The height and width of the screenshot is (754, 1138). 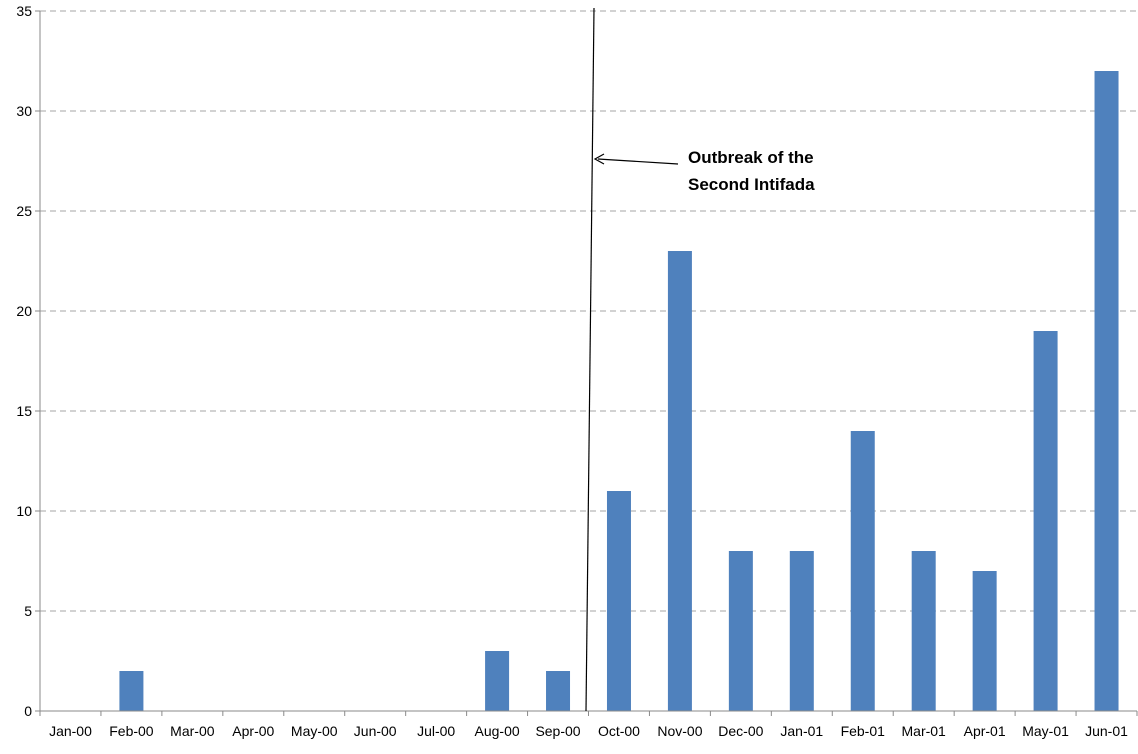 What do you see at coordinates (28, 711) in the screenshot?
I see `y-tick-label: 0` at bounding box center [28, 711].